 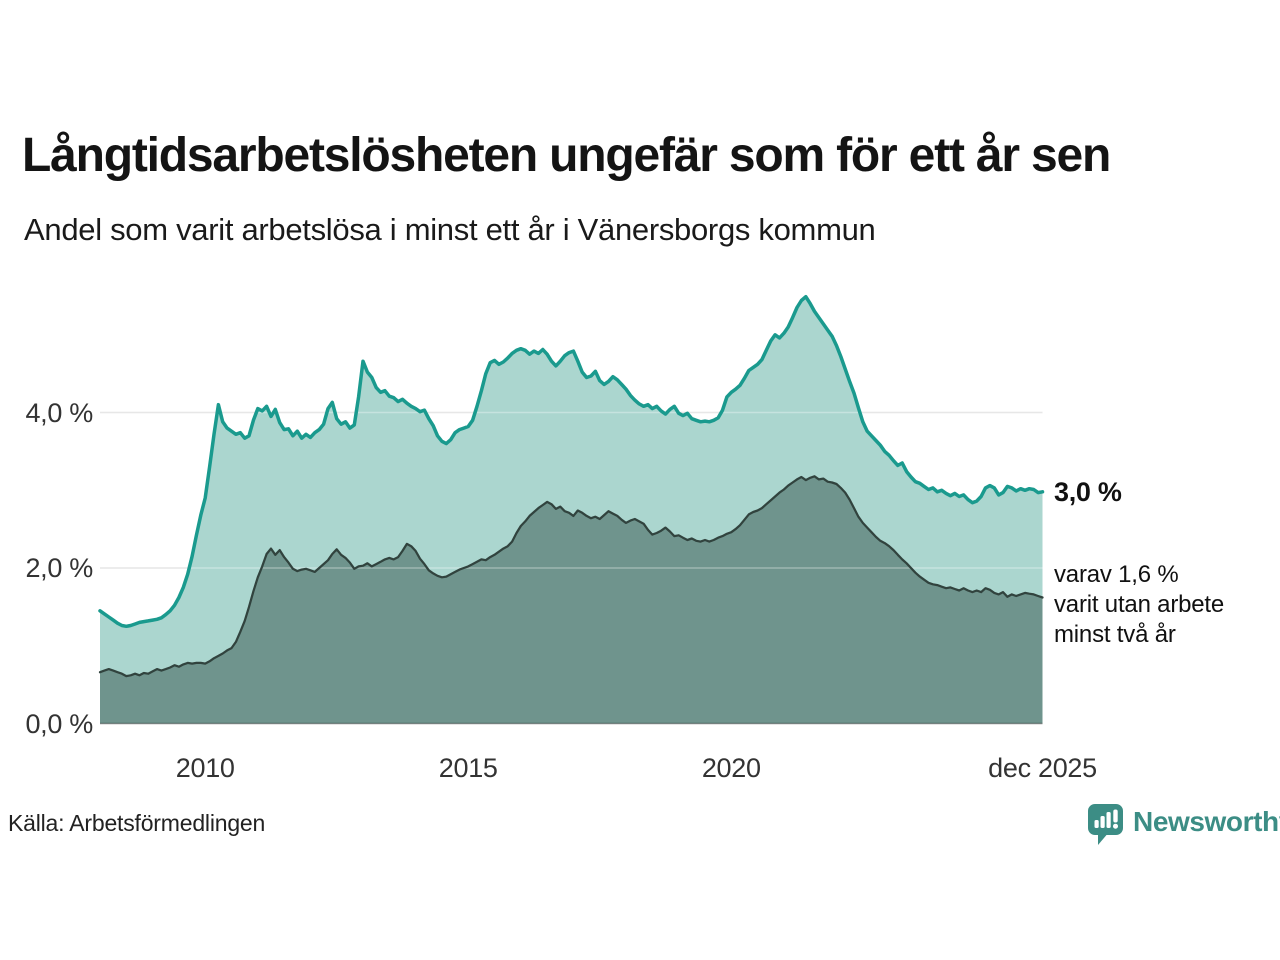 I want to click on source-credit: Källa: Arbetsförmedlingen, so click(x=137, y=823).